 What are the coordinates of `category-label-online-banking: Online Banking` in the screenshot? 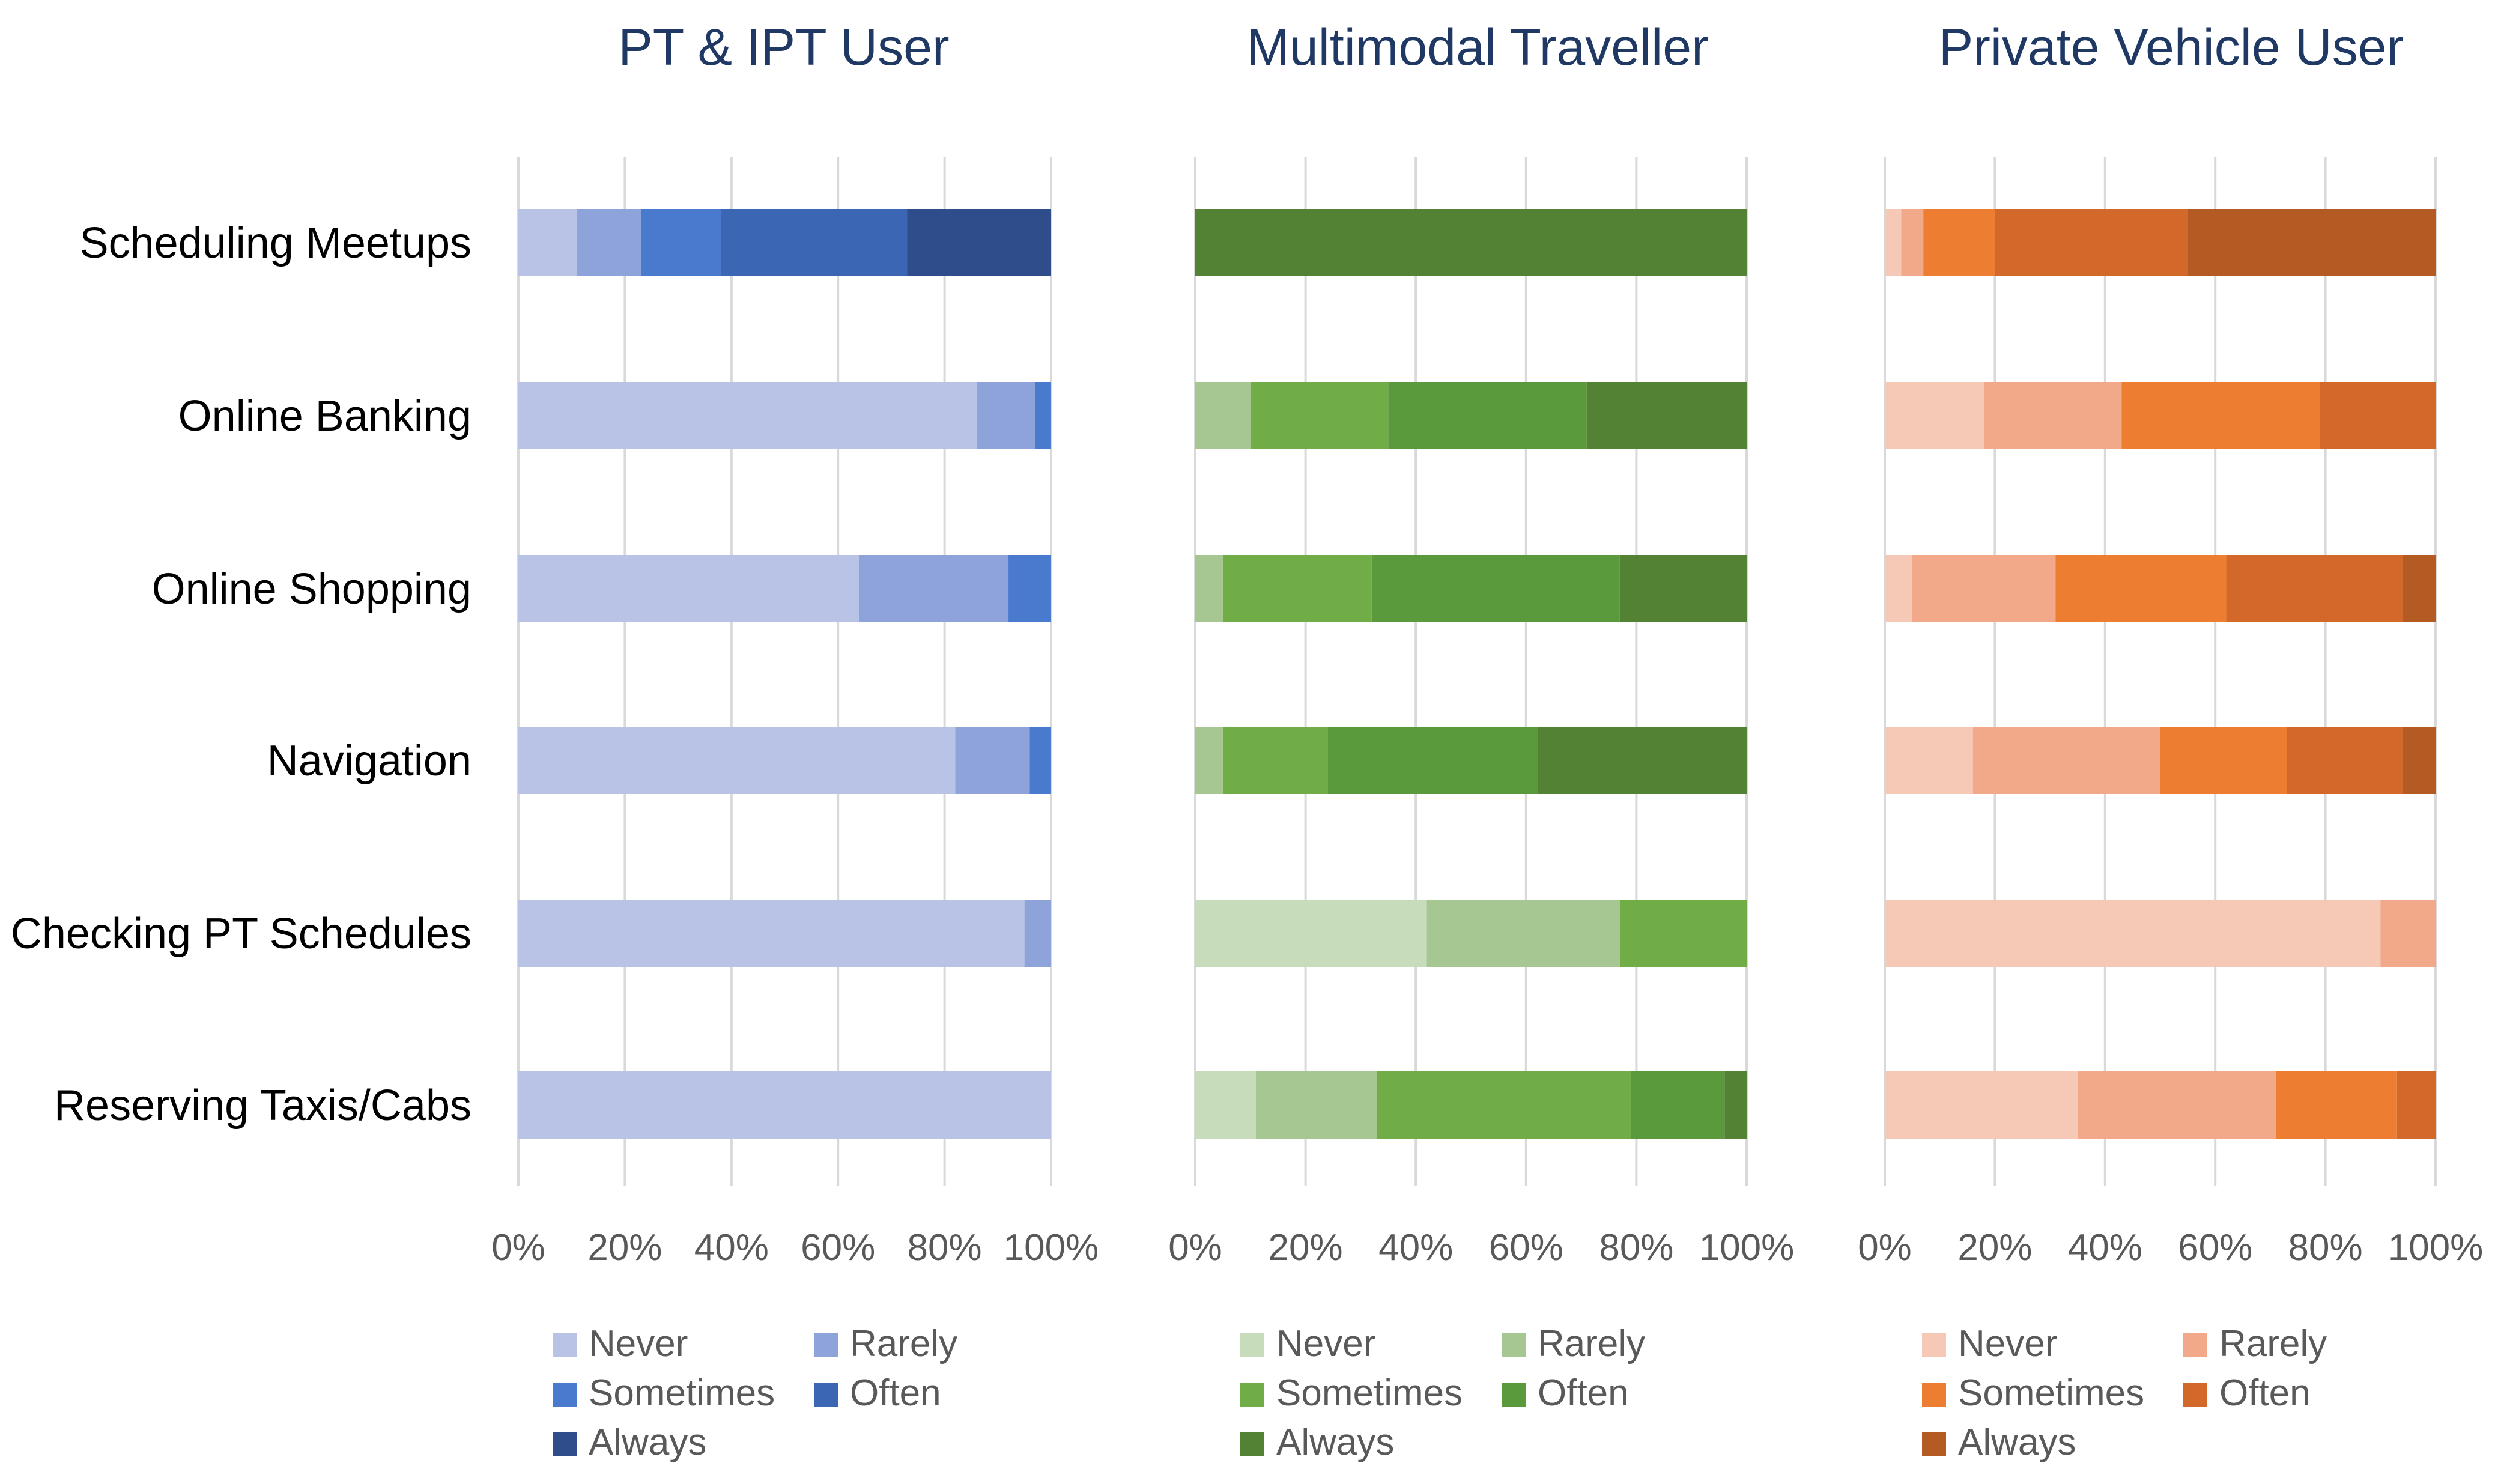 It's located at (324, 416).